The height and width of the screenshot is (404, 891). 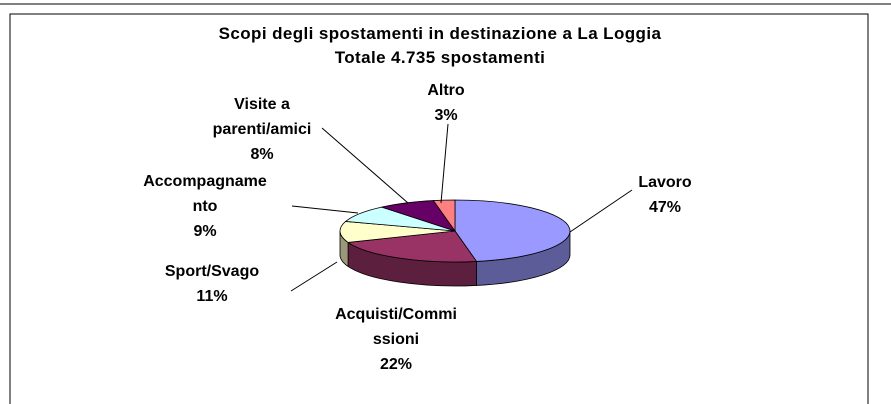 I want to click on category-label: Accompagname nto, so click(x=205, y=194).